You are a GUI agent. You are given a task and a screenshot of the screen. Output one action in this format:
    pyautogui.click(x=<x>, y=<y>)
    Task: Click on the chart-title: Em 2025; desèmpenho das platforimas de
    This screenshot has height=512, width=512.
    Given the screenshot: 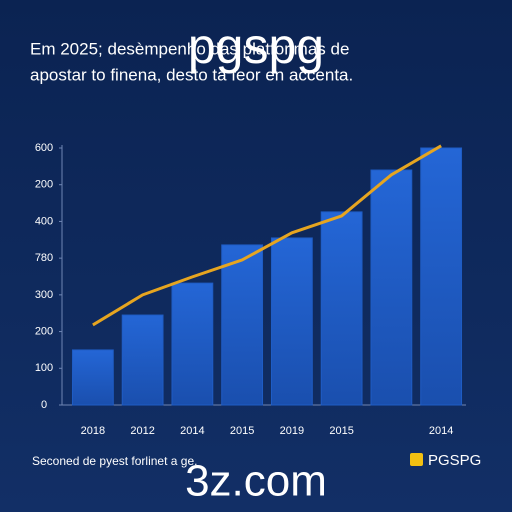 What is the action you would take?
    pyautogui.click(x=189, y=48)
    